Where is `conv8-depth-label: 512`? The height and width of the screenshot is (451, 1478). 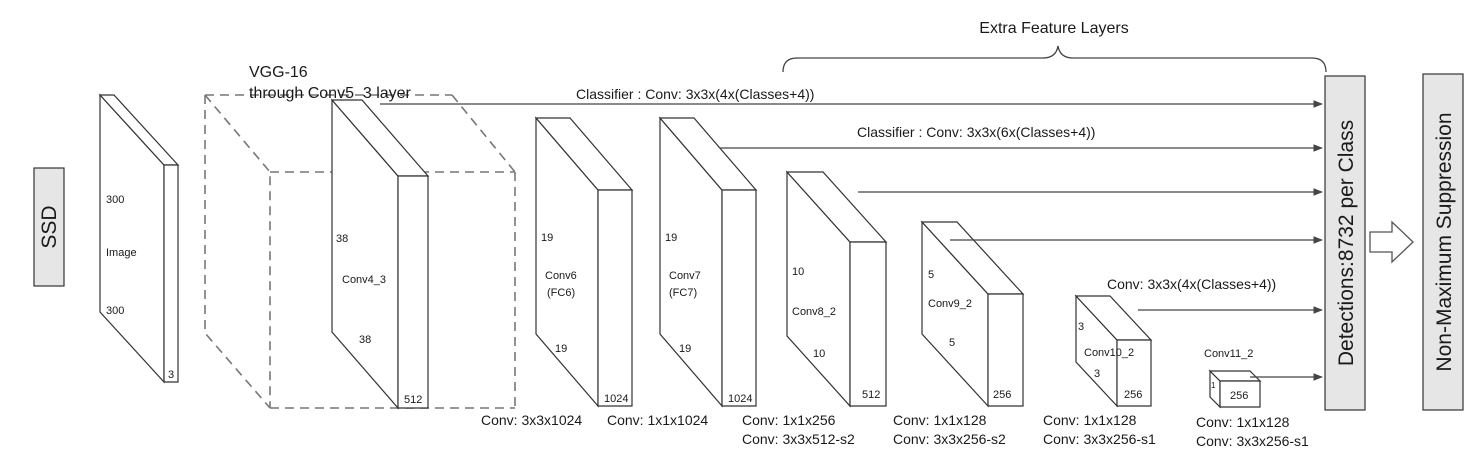
conv8-depth-label: 512 is located at coordinates (871, 395).